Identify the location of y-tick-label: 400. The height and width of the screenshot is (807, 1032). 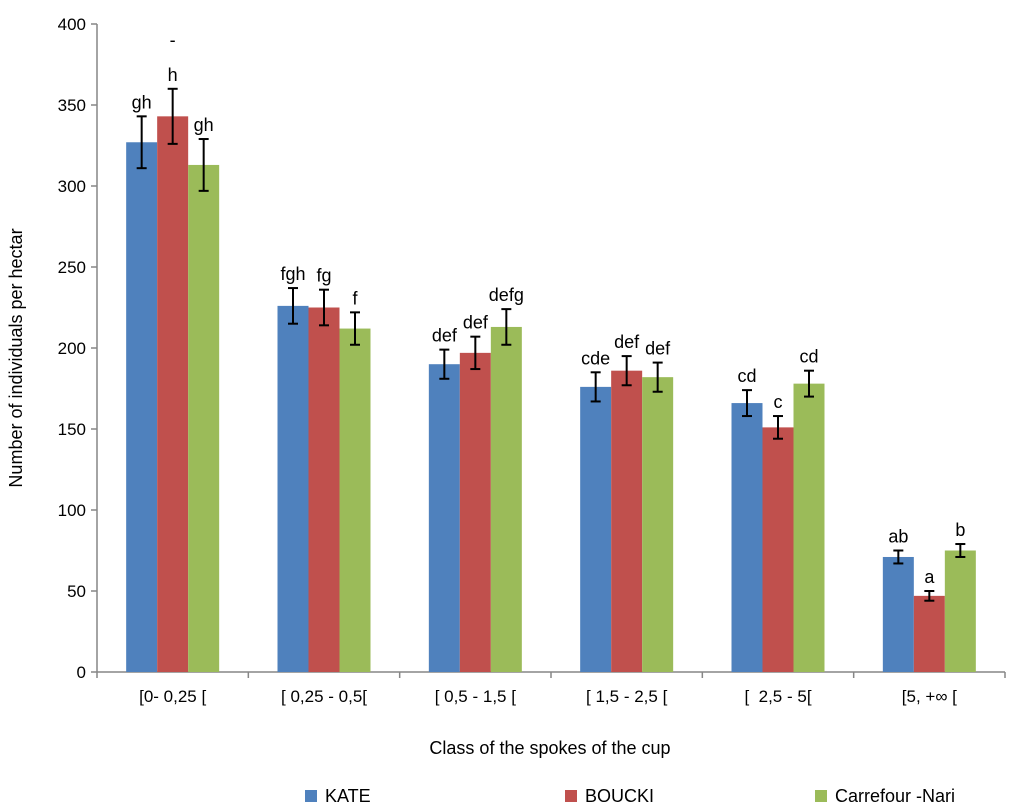
(72, 24).